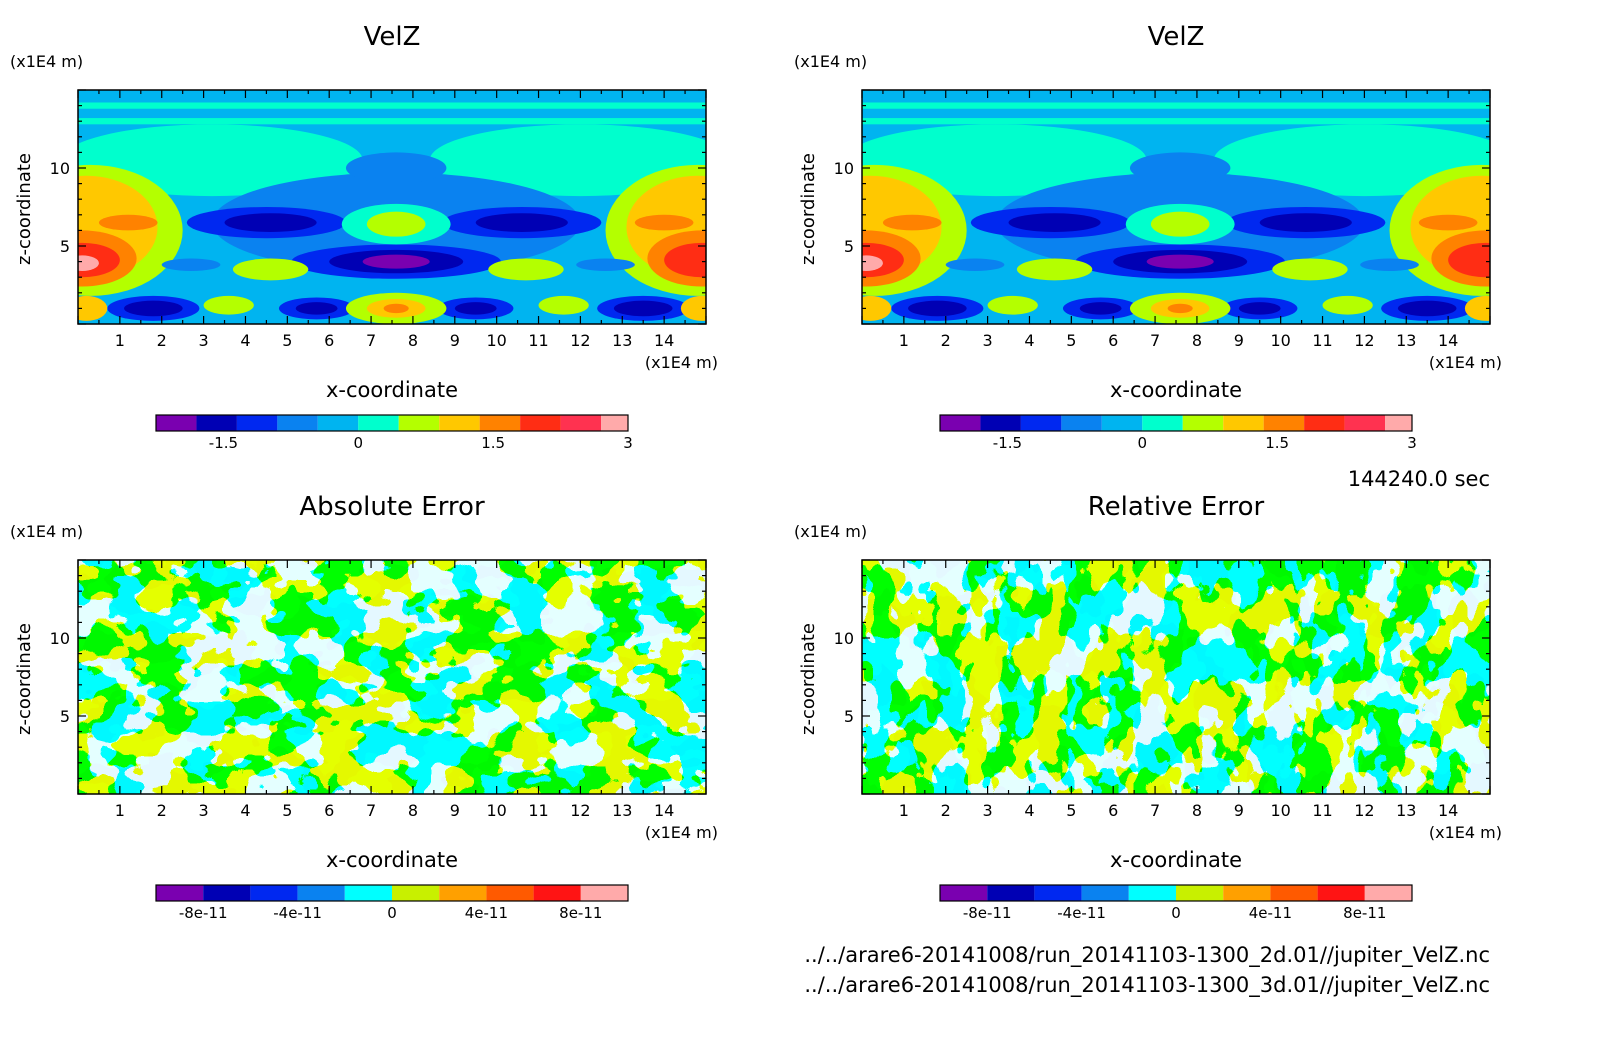 The height and width of the screenshot is (1054, 1604). Describe the element at coordinates (297, 913) in the screenshot. I see `colorbar-tick-label: -4e-11` at that location.